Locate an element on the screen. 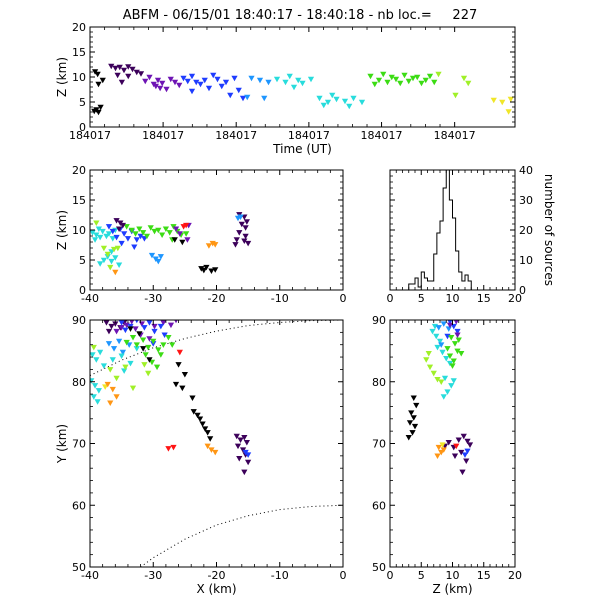 The width and height of the screenshot is (600, 600). y-tick-label: 80 is located at coordinates (79, 382).